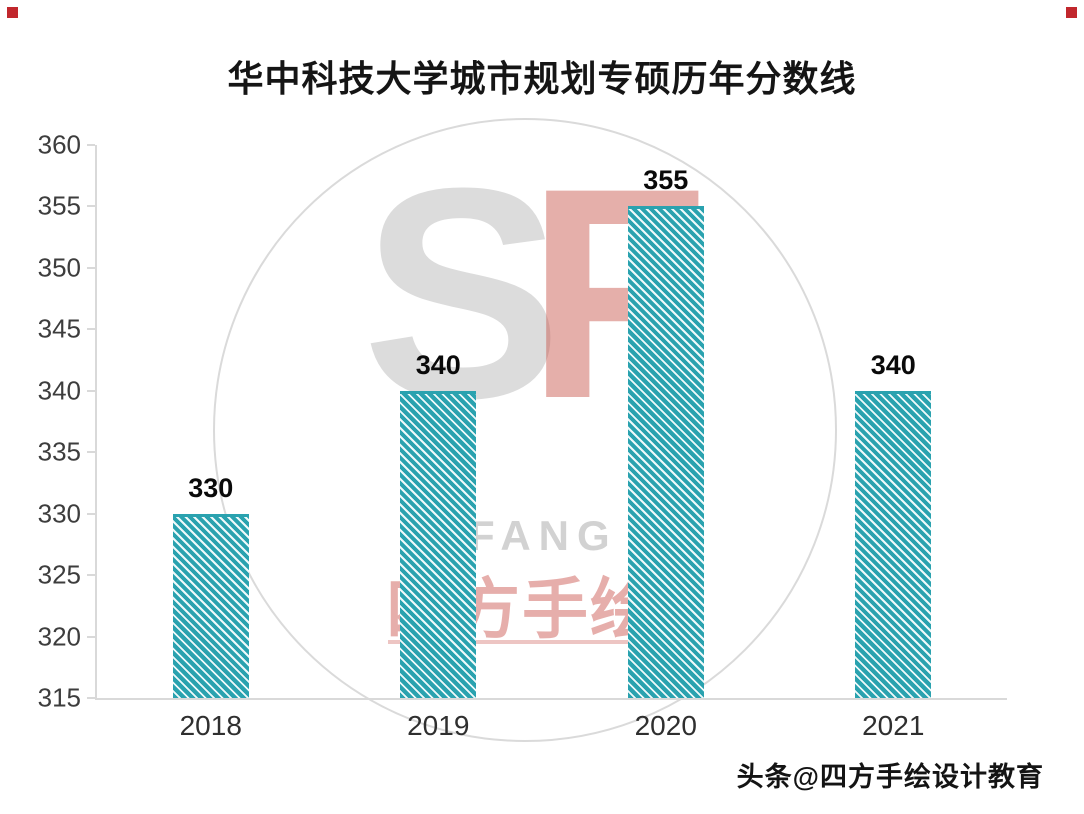 The height and width of the screenshot is (814, 1084). I want to click on bar-value-label: 355, so click(666, 180).